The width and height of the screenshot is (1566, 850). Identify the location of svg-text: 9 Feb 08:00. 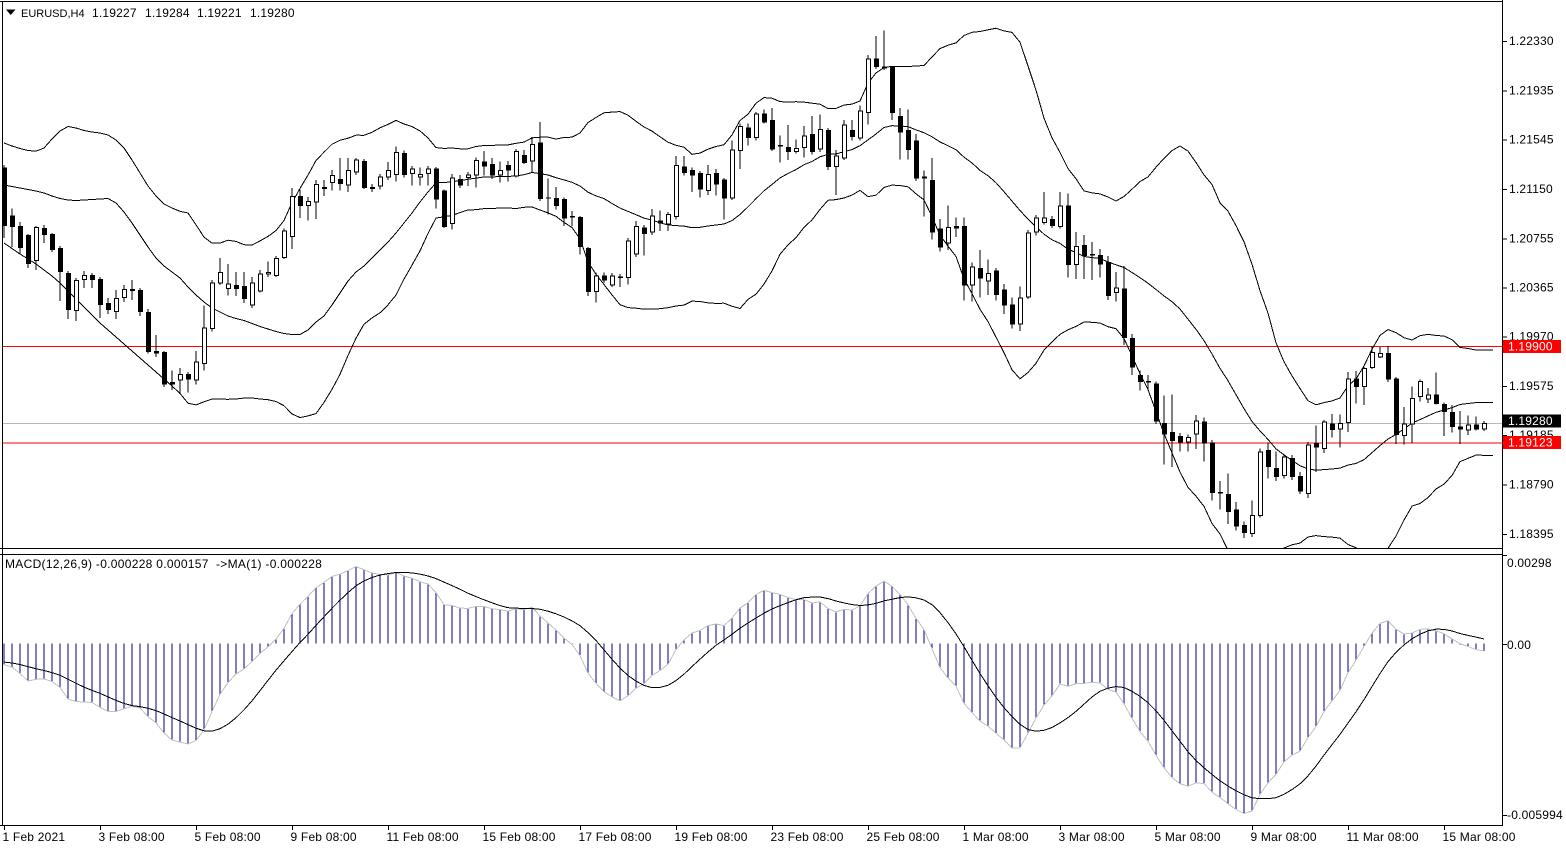
(324, 837).